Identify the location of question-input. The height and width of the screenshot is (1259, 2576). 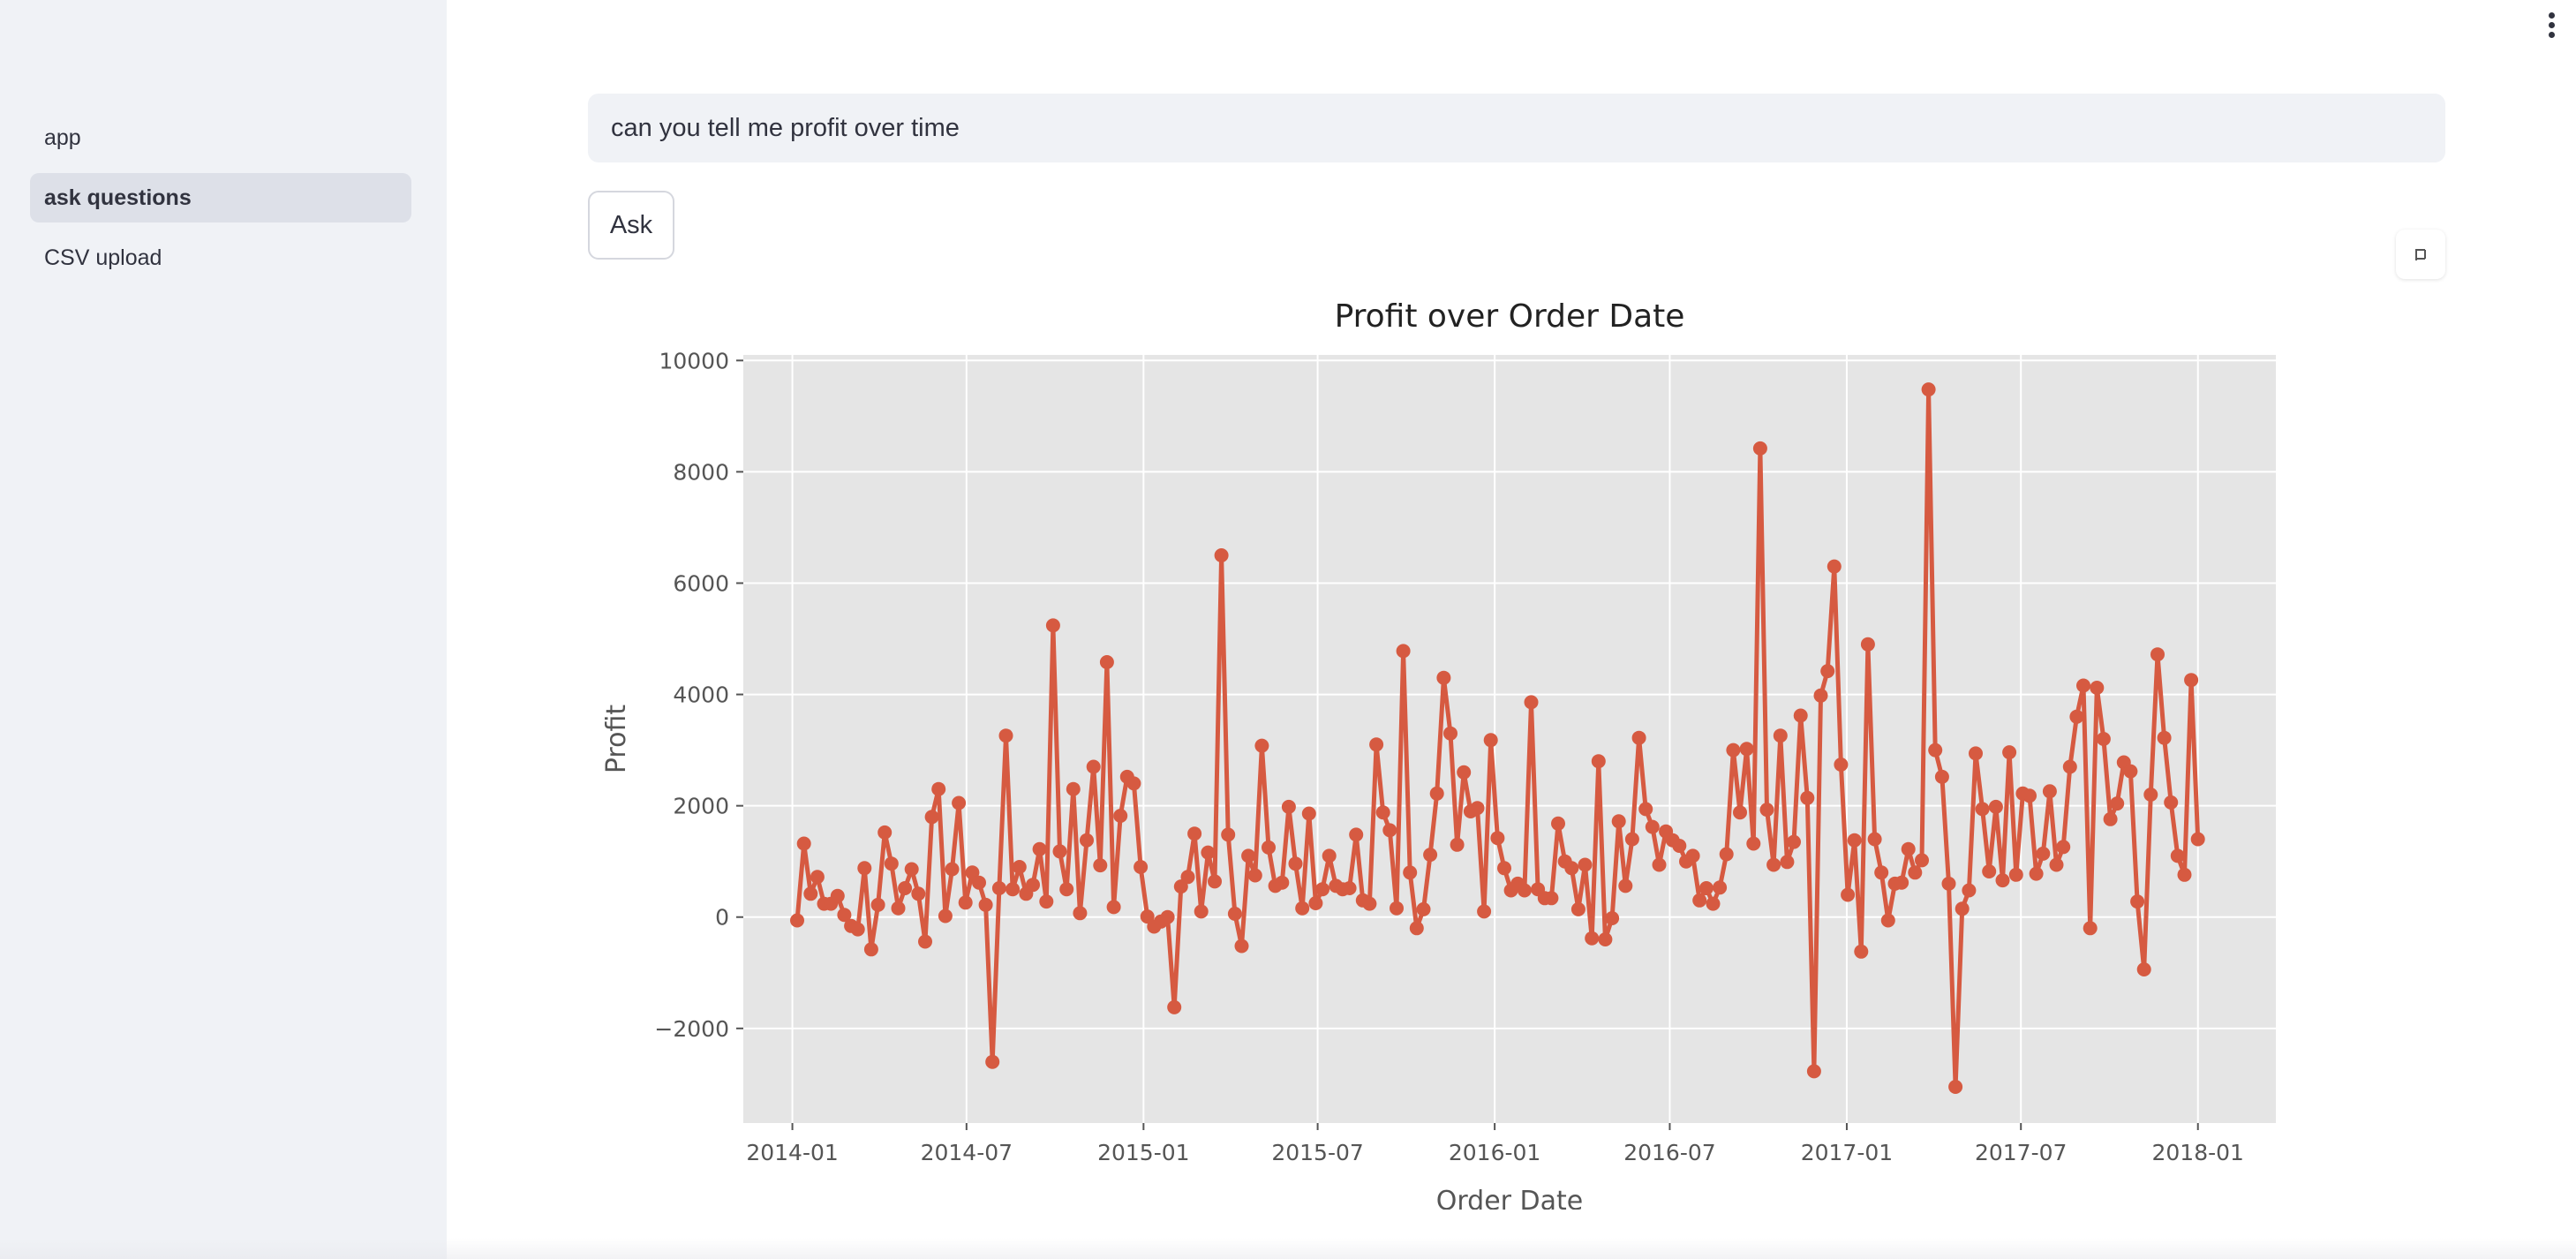
(1517, 128).